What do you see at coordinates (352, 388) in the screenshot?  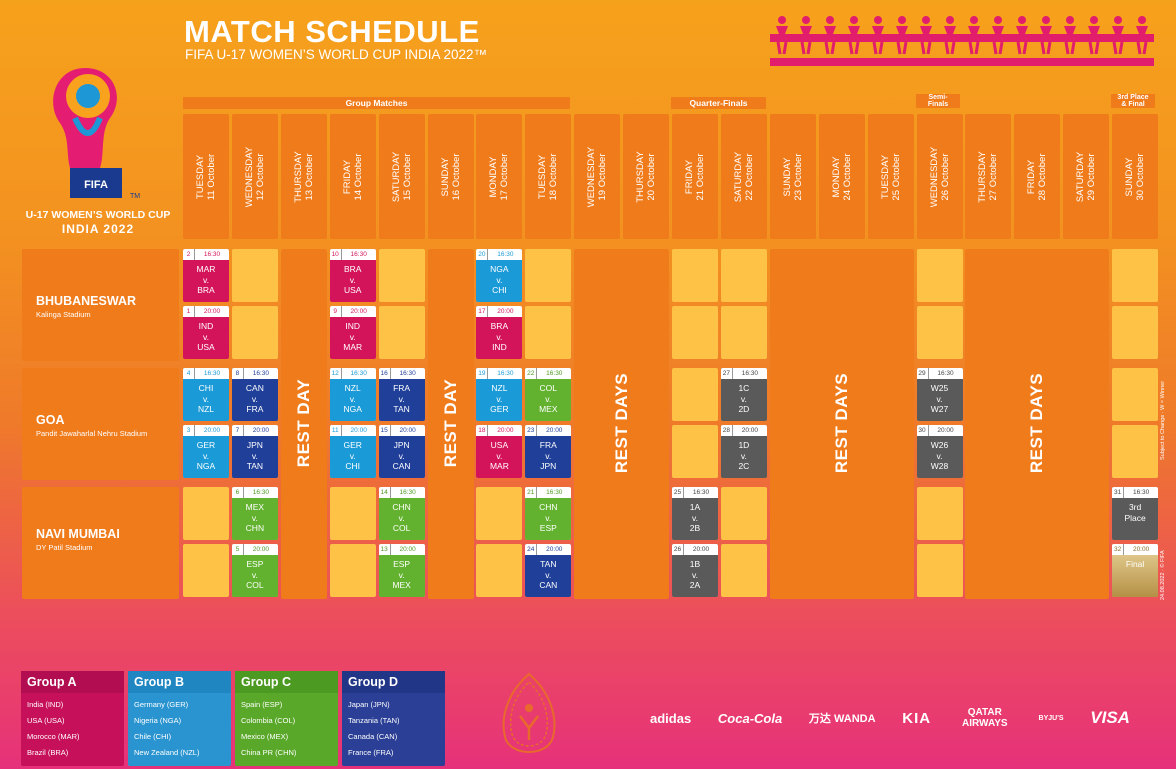 I see `team-1: NZL` at bounding box center [352, 388].